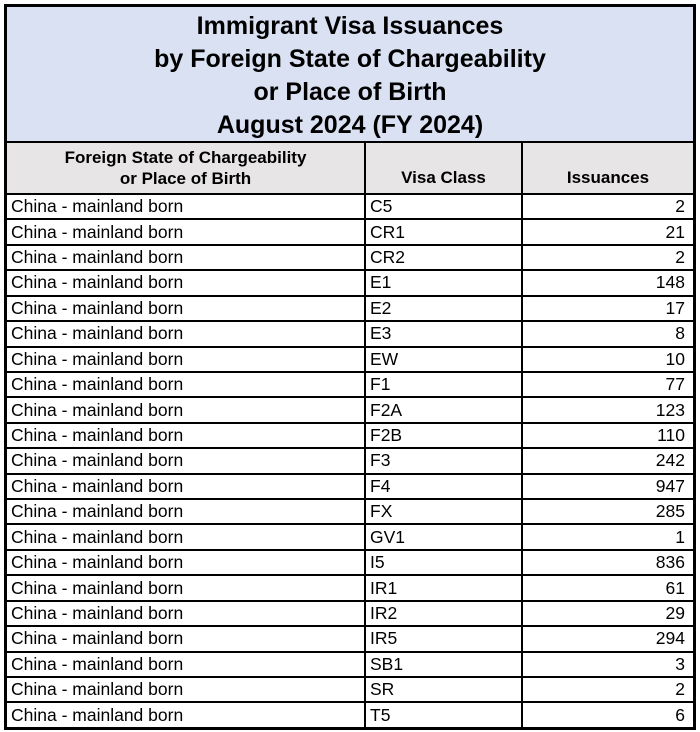 The width and height of the screenshot is (700, 732). What do you see at coordinates (444, 283) in the screenshot?
I see `visa-class-cell: E1` at bounding box center [444, 283].